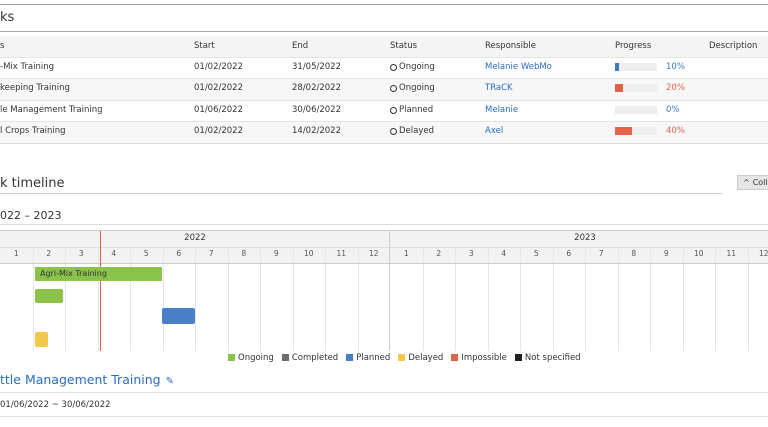  What do you see at coordinates (80, 379) in the screenshot?
I see `detail-title-text: ttle Management Training` at bounding box center [80, 379].